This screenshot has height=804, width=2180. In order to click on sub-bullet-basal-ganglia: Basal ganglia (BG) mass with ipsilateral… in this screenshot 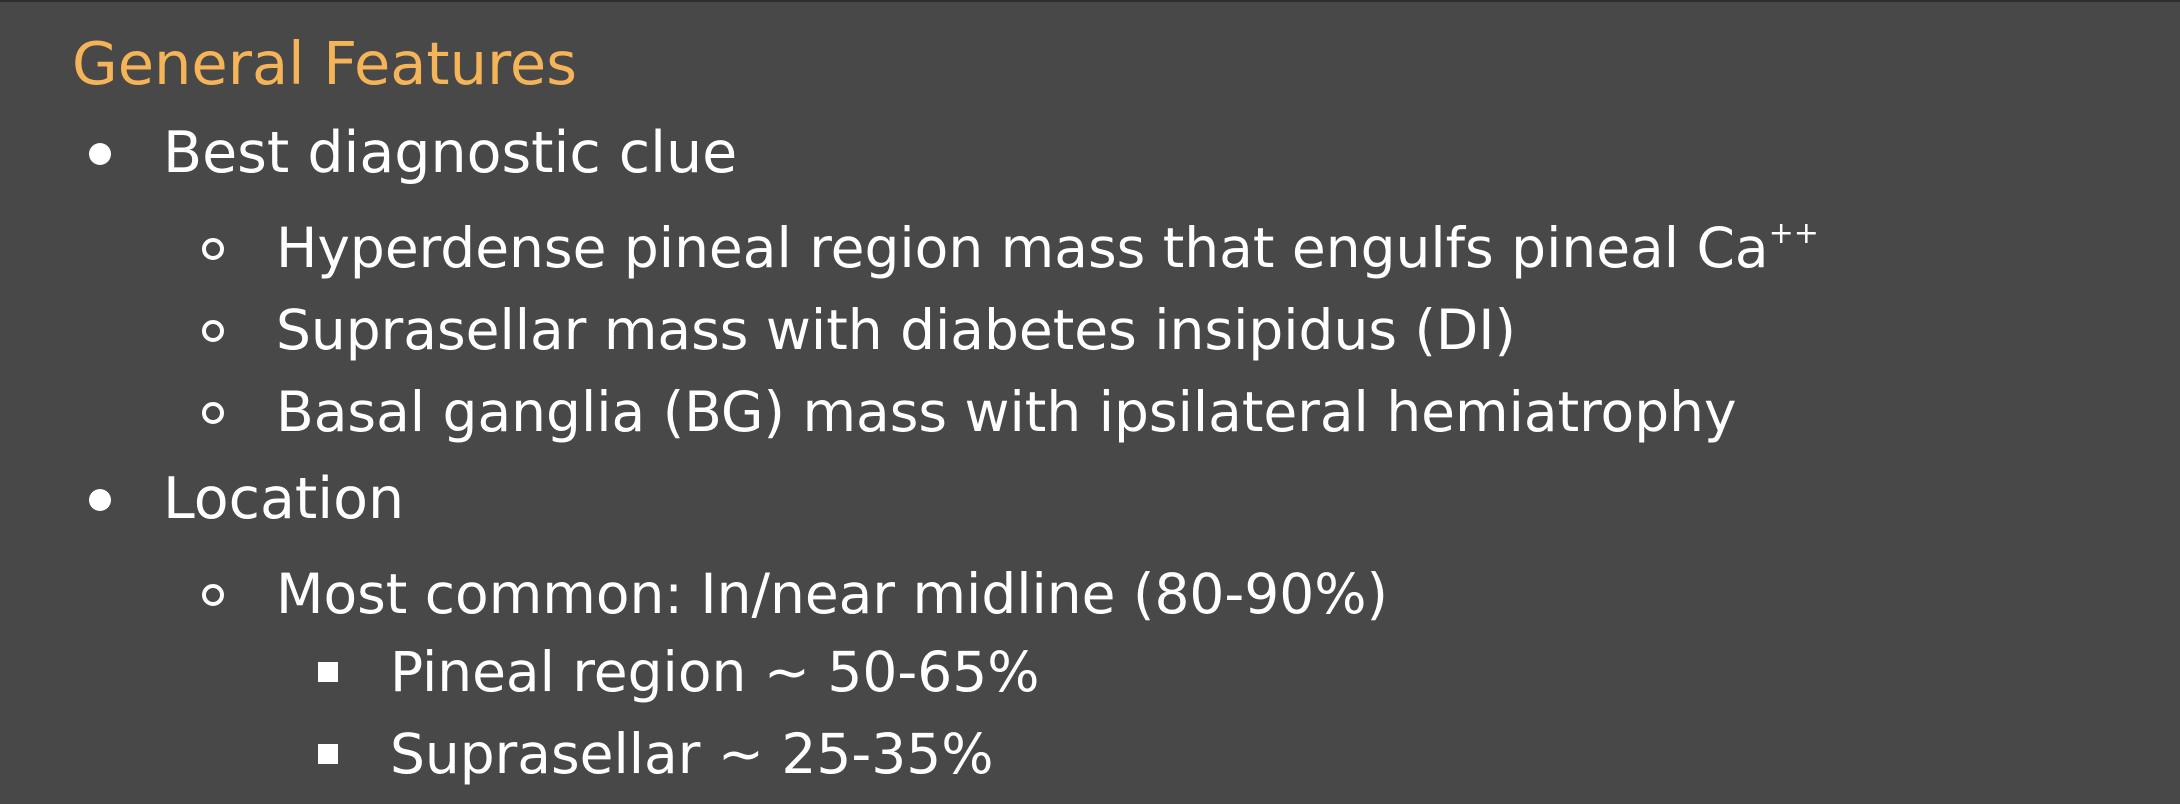, I will do `click(1006, 412)`.